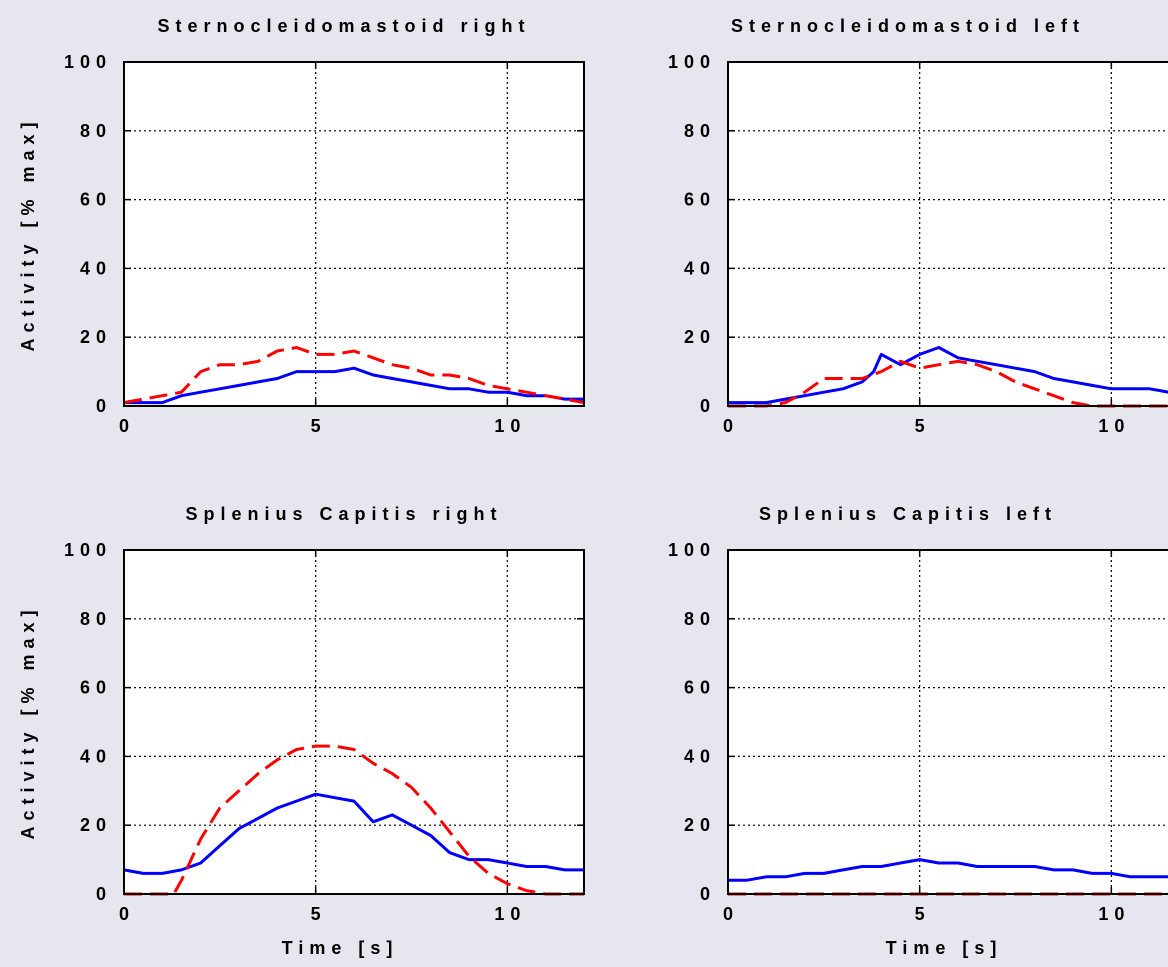 The image size is (1168, 967). Describe the element at coordinates (343, 26) in the screenshot. I see `chart-title: Sternocleidomastoid right` at that location.